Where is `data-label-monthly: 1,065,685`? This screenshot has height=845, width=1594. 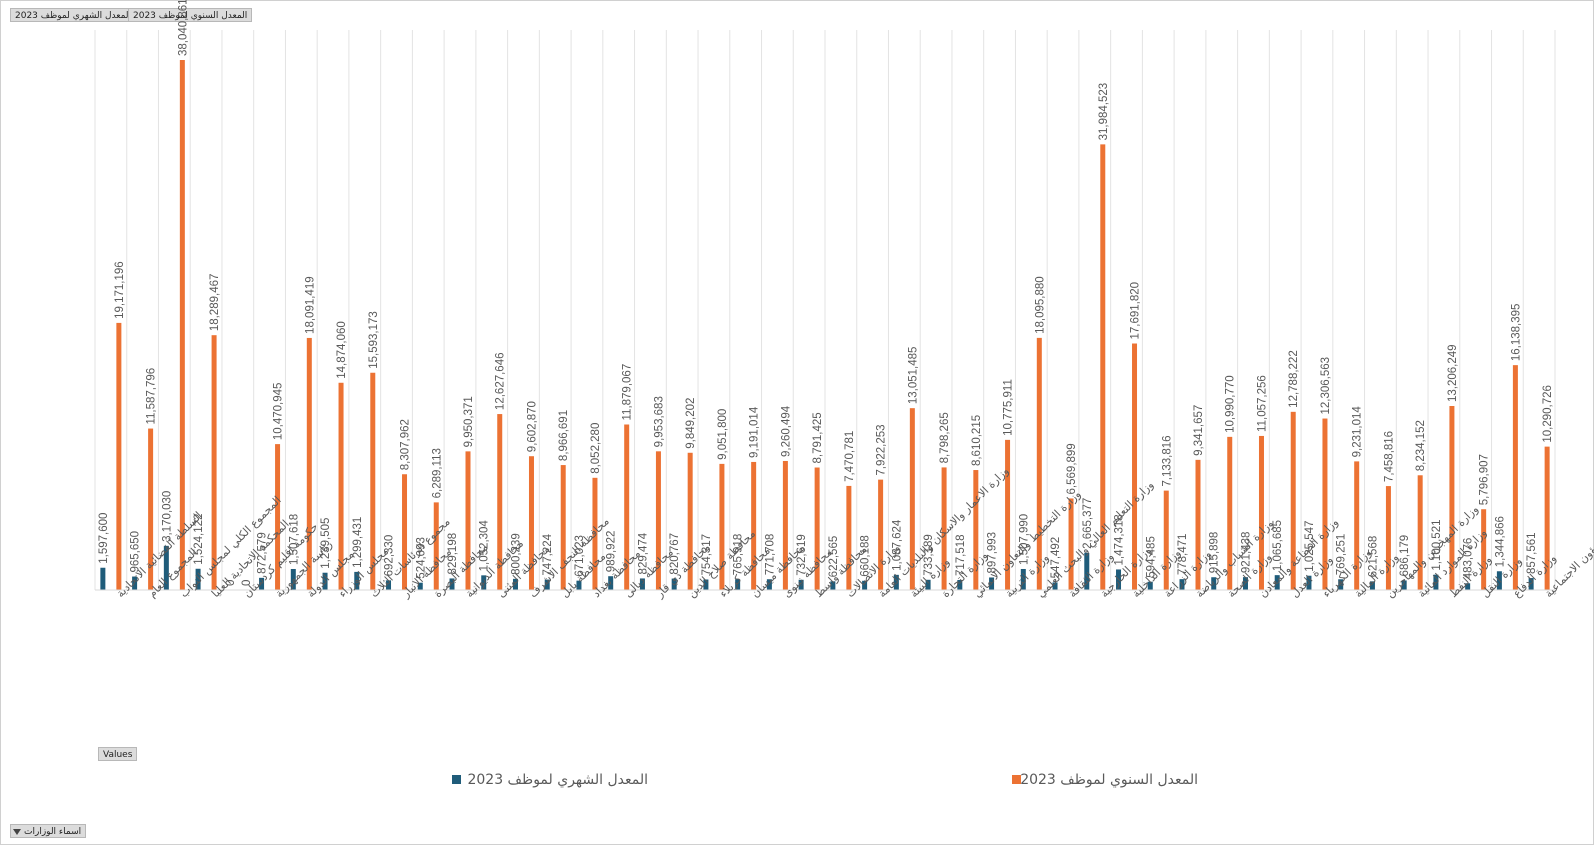 data-label-monthly: 1,065,685 is located at coordinates (1278, 545).